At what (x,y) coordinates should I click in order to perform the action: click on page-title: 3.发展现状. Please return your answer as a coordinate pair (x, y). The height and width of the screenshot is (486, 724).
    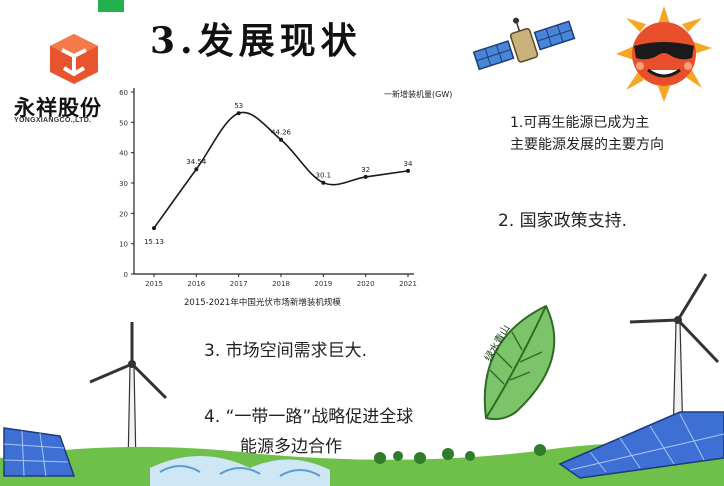
    Looking at the image, I should click on (256, 41).